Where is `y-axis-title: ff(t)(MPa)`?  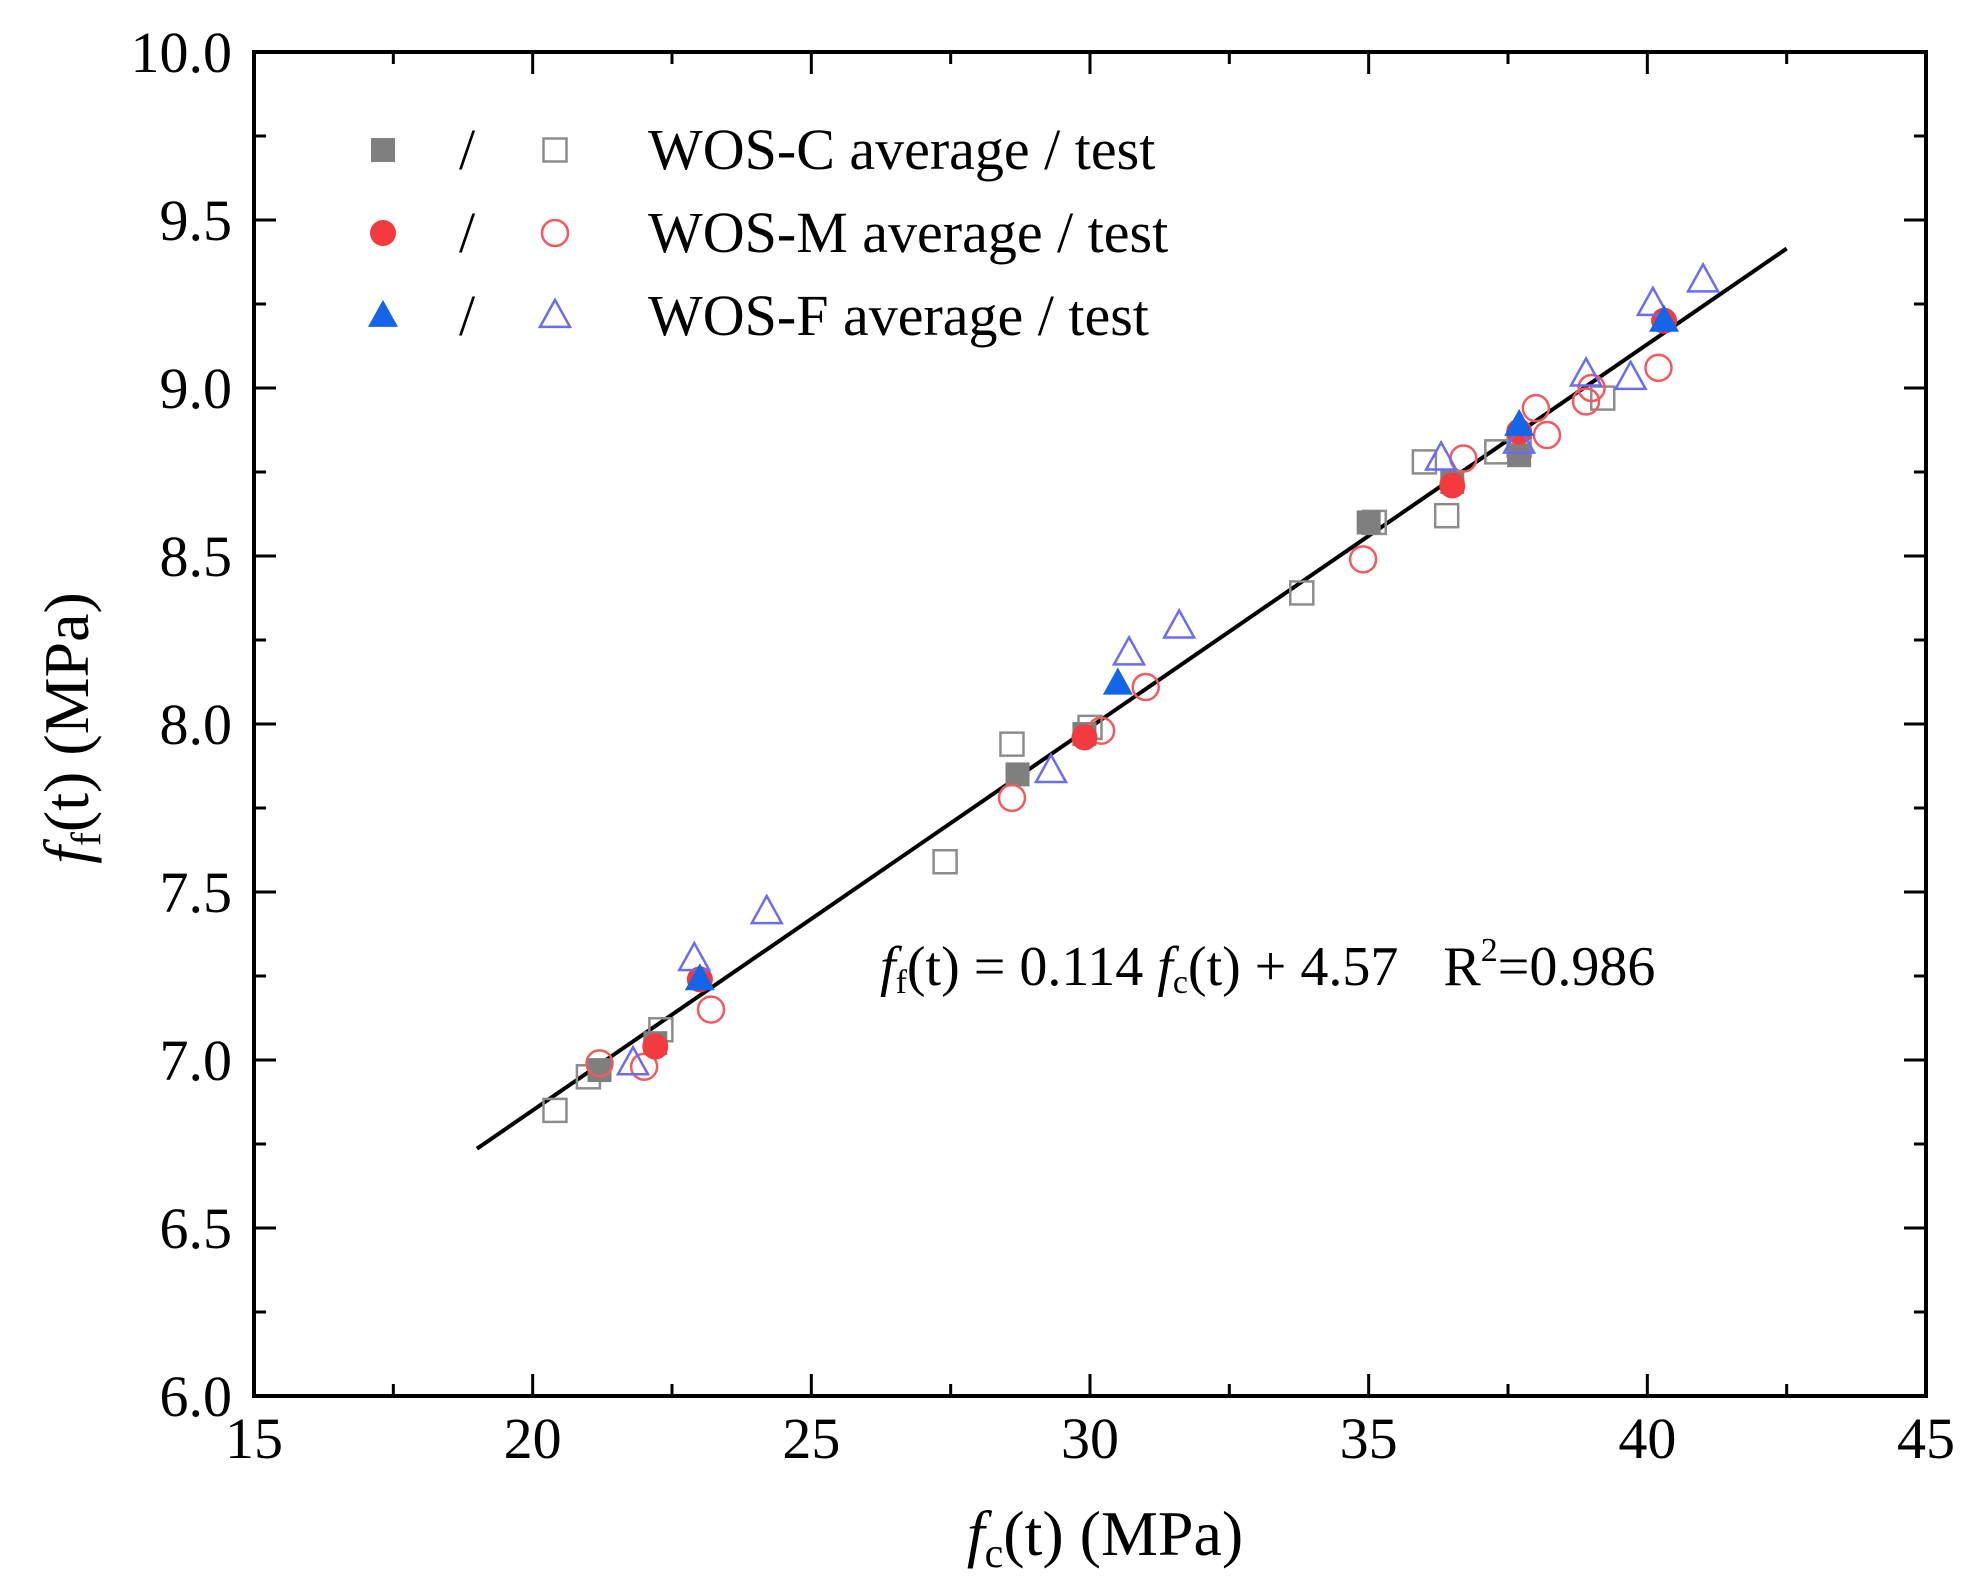 y-axis-title: ff(t)(MPa) is located at coordinates (70, 728).